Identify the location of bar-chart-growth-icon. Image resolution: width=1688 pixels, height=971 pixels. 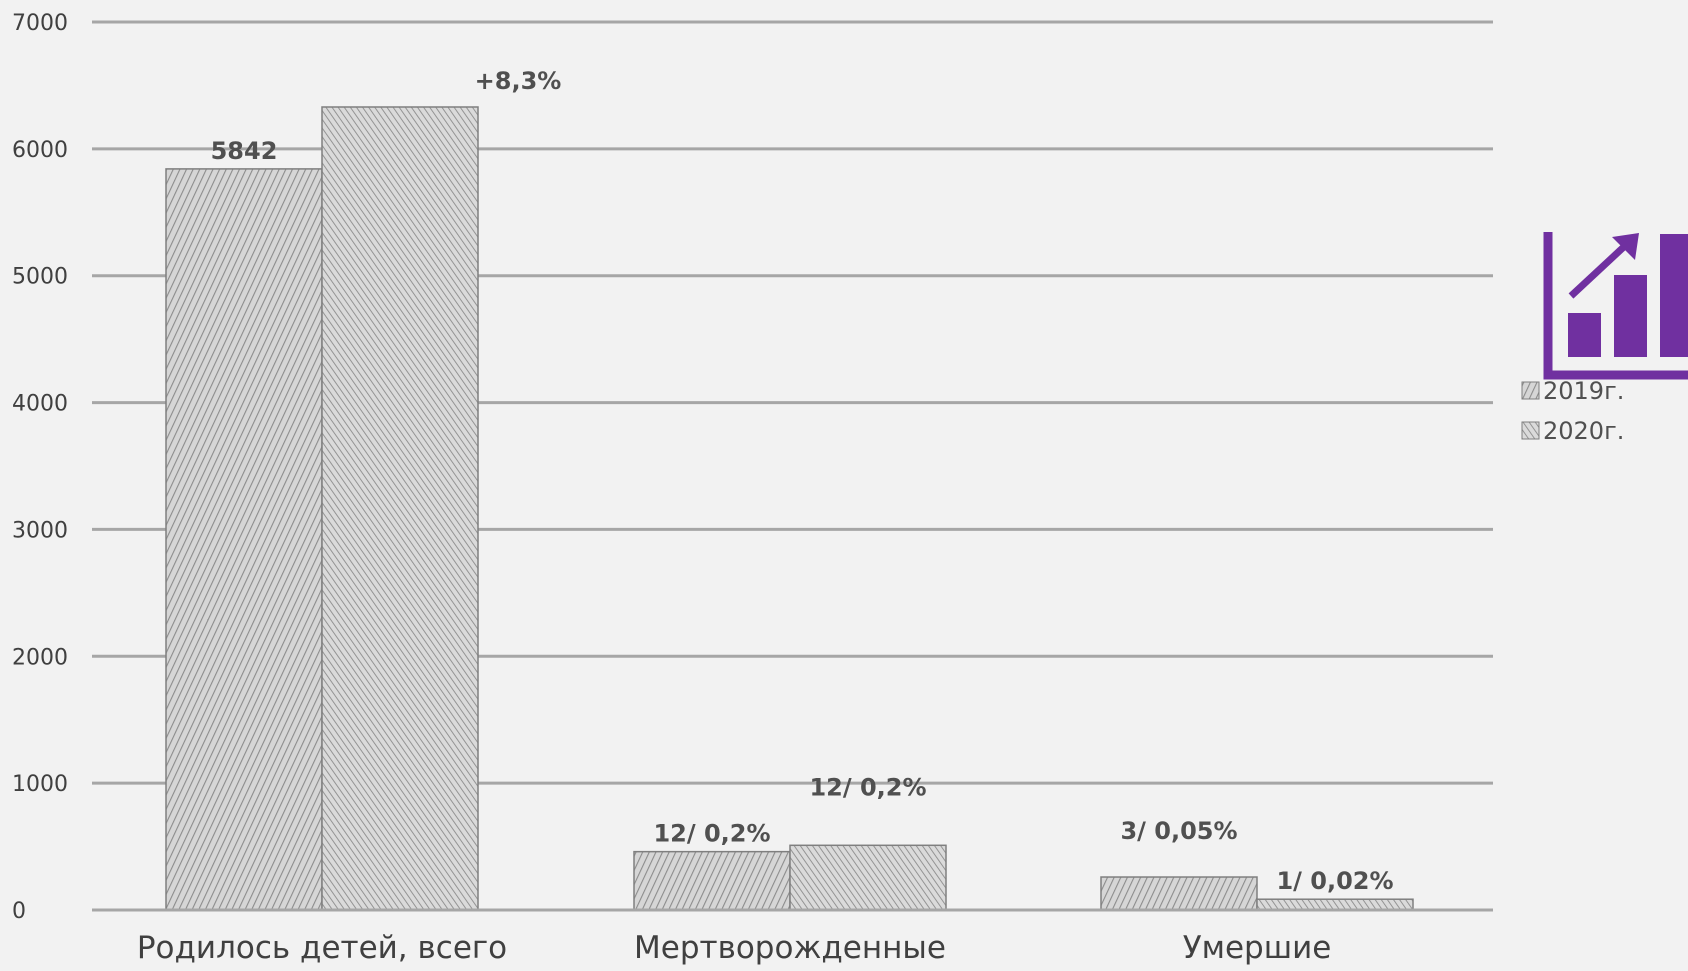
(1615, 306).